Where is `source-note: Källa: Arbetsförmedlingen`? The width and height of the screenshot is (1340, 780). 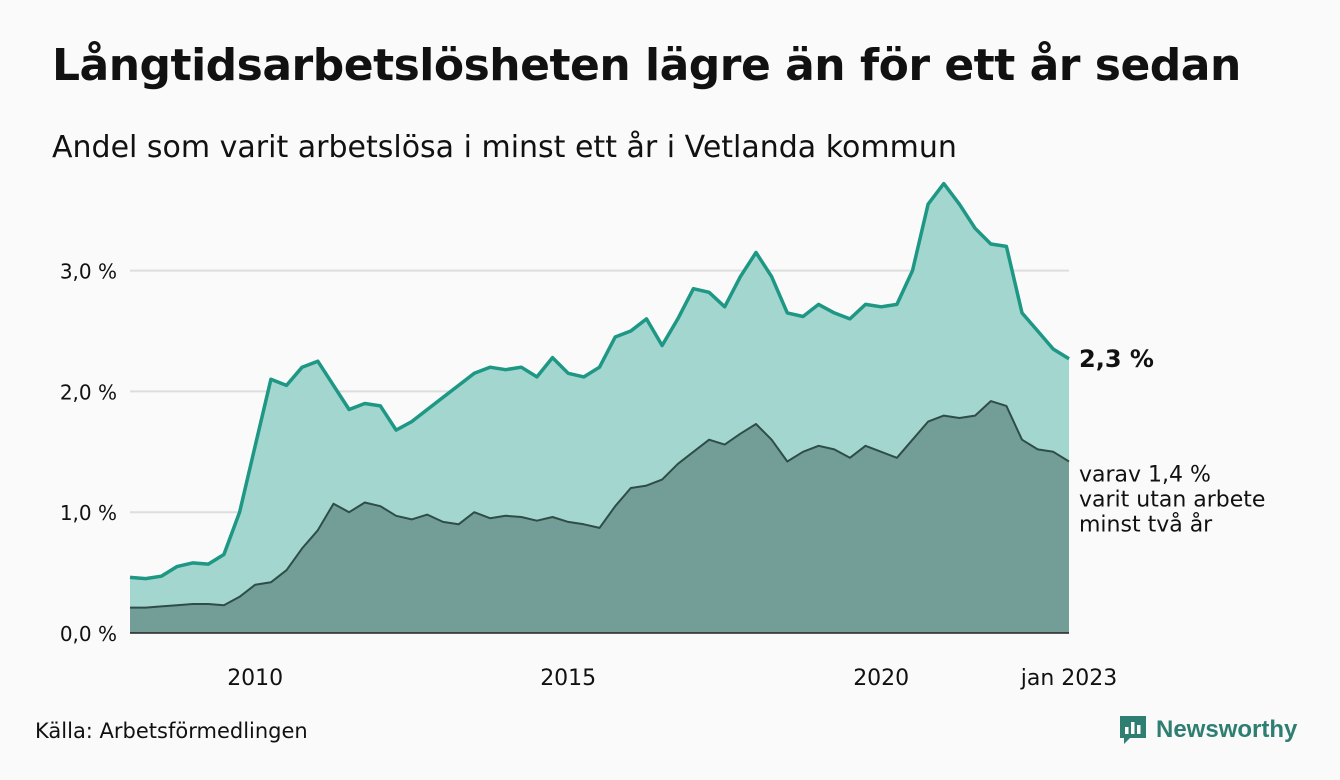 source-note: Källa: Arbetsförmedlingen is located at coordinates (171, 731).